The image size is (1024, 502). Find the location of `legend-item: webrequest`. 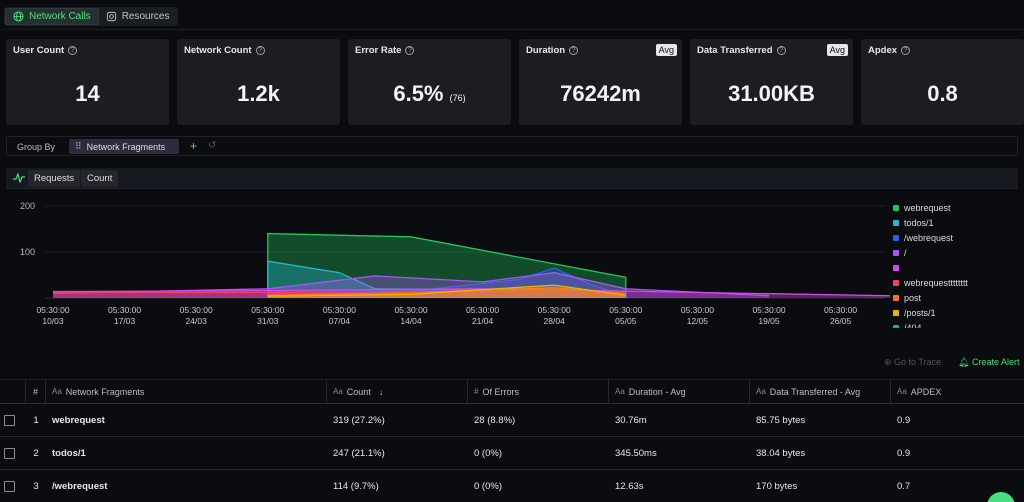

legend-item: webrequest is located at coordinates (955, 207).